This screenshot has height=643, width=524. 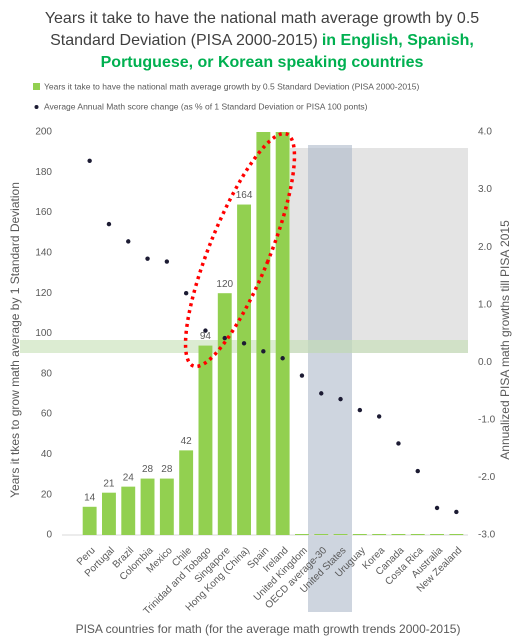 What do you see at coordinates (90, 497) in the screenshot?
I see `data-label: 14` at bounding box center [90, 497].